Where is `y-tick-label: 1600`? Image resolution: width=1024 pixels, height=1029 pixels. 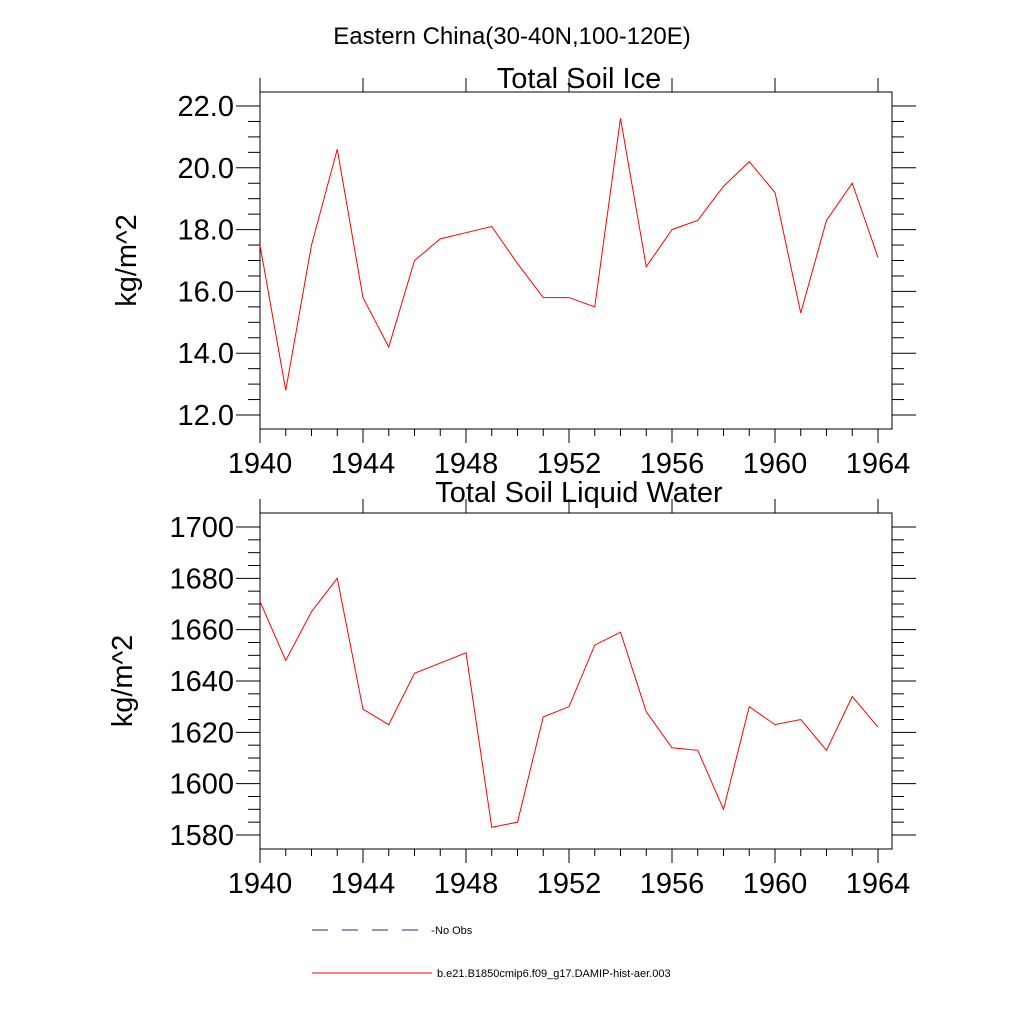 y-tick-label: 1600 is located at coordinates (201, 785).